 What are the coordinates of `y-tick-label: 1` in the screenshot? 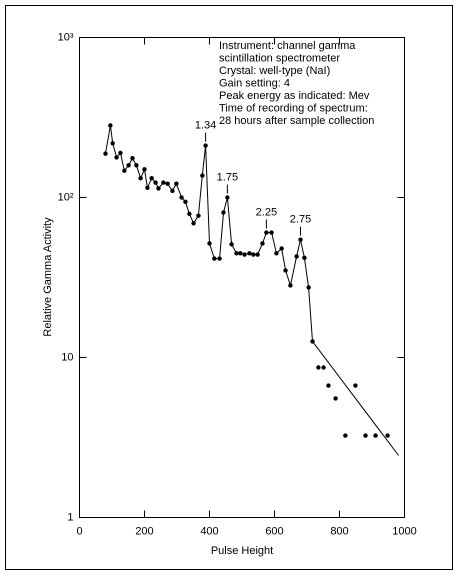 It's located at (70, 517).